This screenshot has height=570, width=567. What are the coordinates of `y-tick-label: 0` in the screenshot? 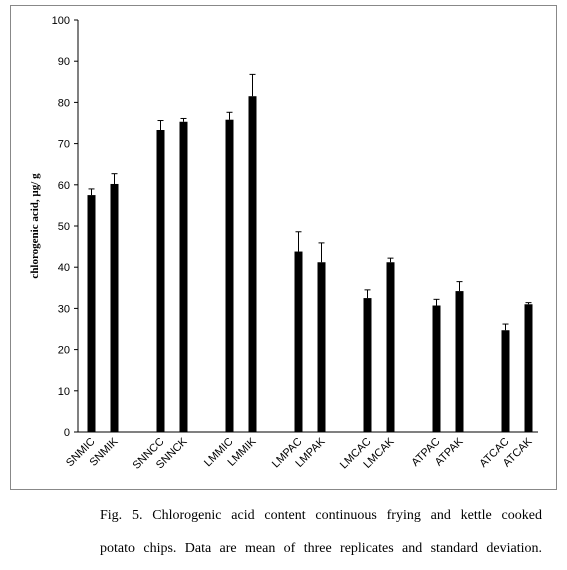 It's located at (67, 433).